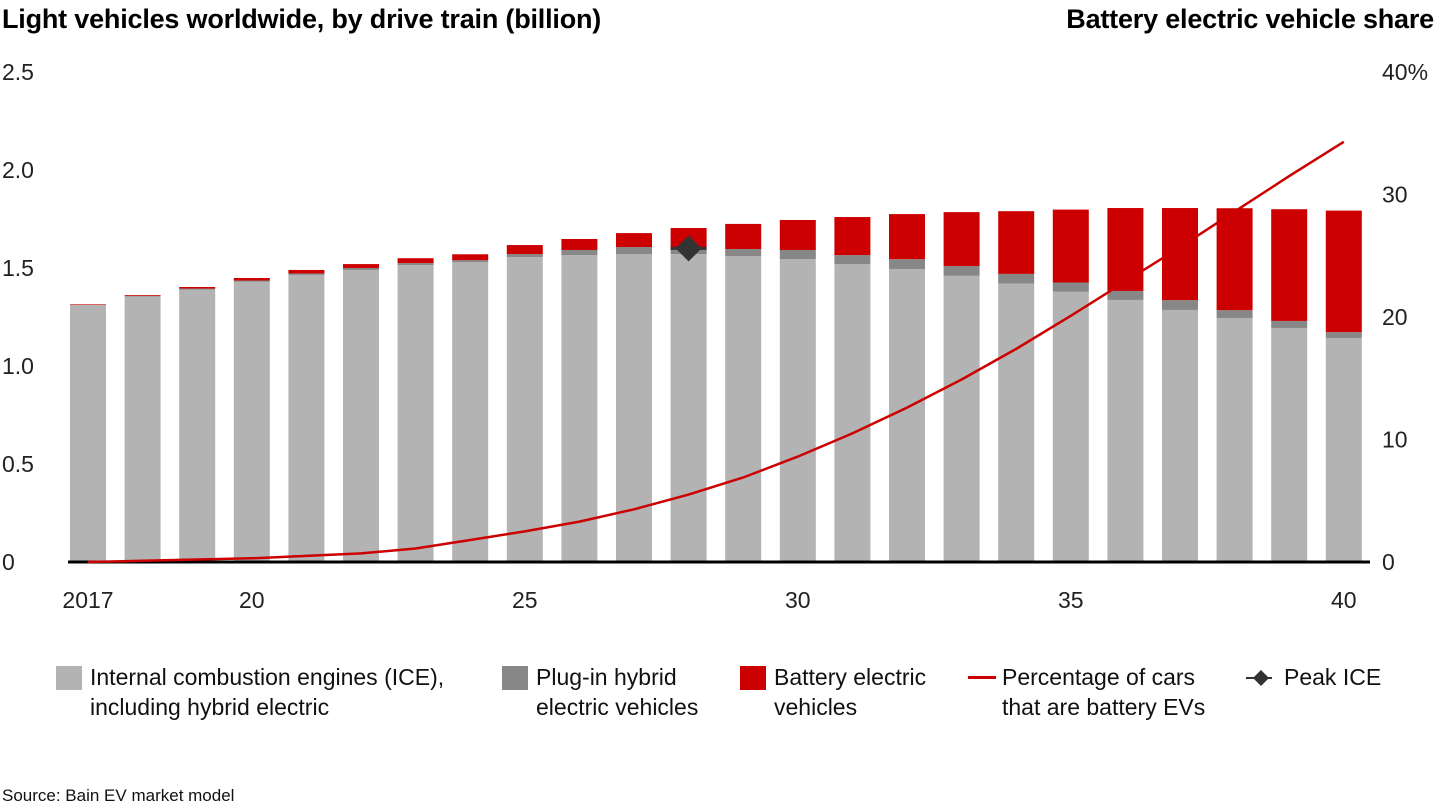  Describe the element at coordinates (18, 464) in the screenshot. I see `left-tick-label: 0.5` at that location.